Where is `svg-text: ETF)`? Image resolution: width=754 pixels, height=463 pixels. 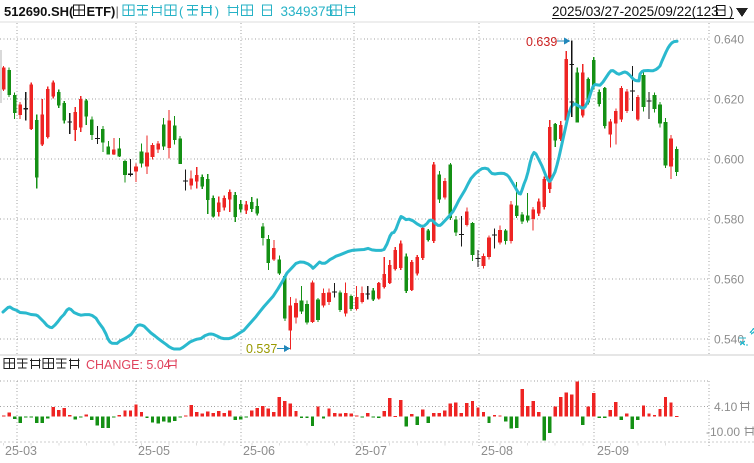 svg-text: ETF) is located at coordinates (101, 11).